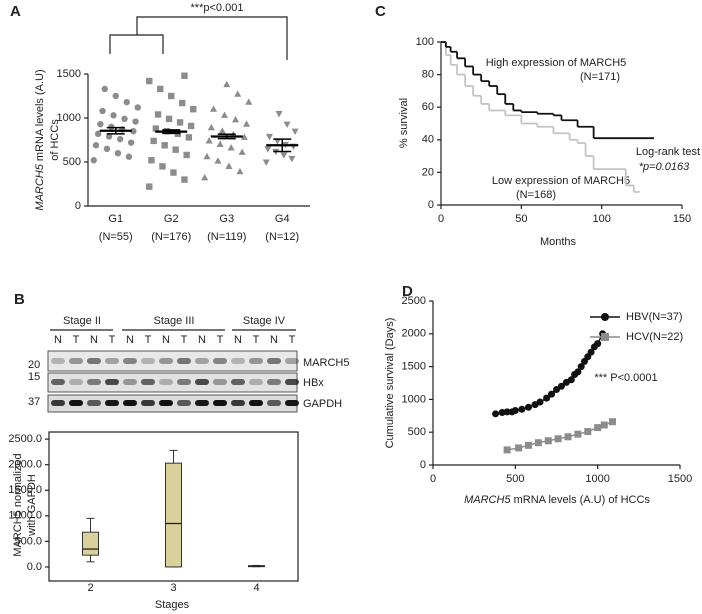 This screenshot has width=702, height=614. Describe the element at coordinates (69, 74) in the screenshot. I see `y-tick-label: 1500` at that location.